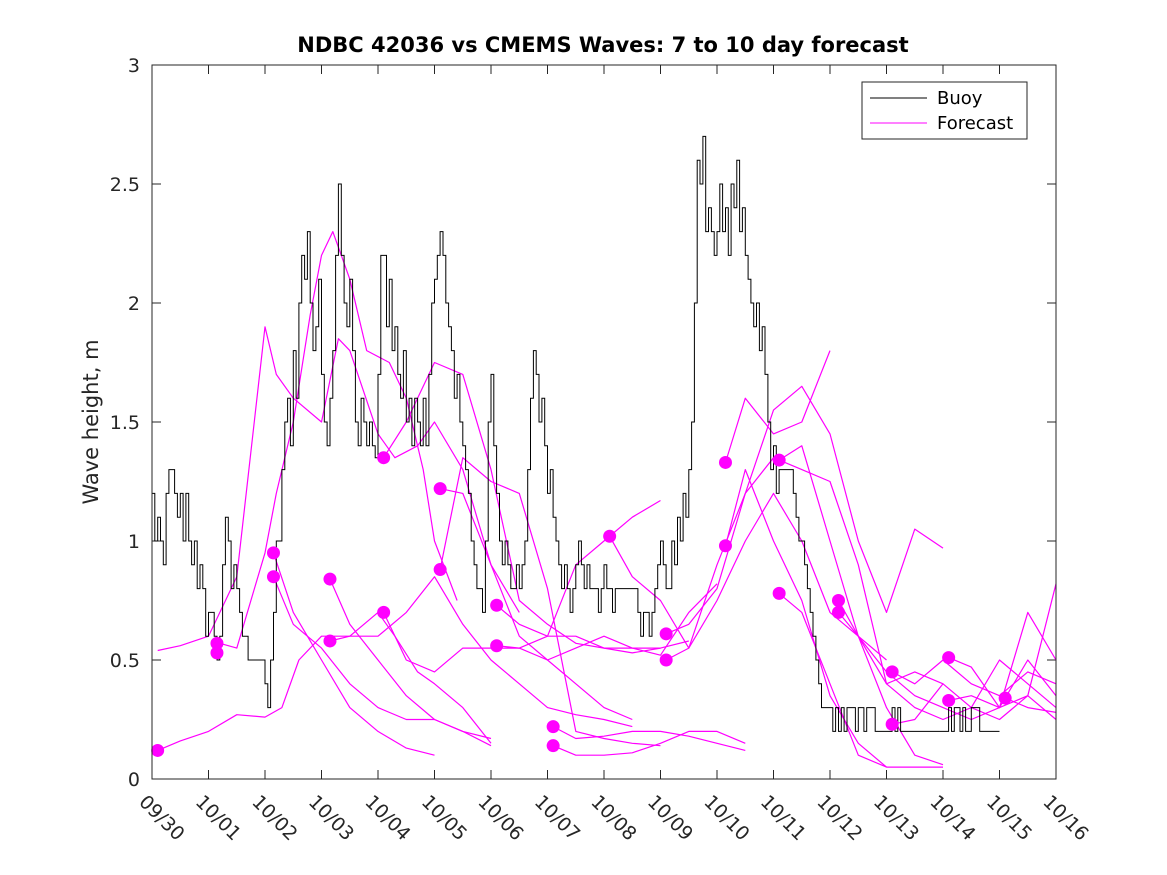 This screenshot has width=1167, height=875. I want to click on y-tick-label: 2, so click(134, 304).